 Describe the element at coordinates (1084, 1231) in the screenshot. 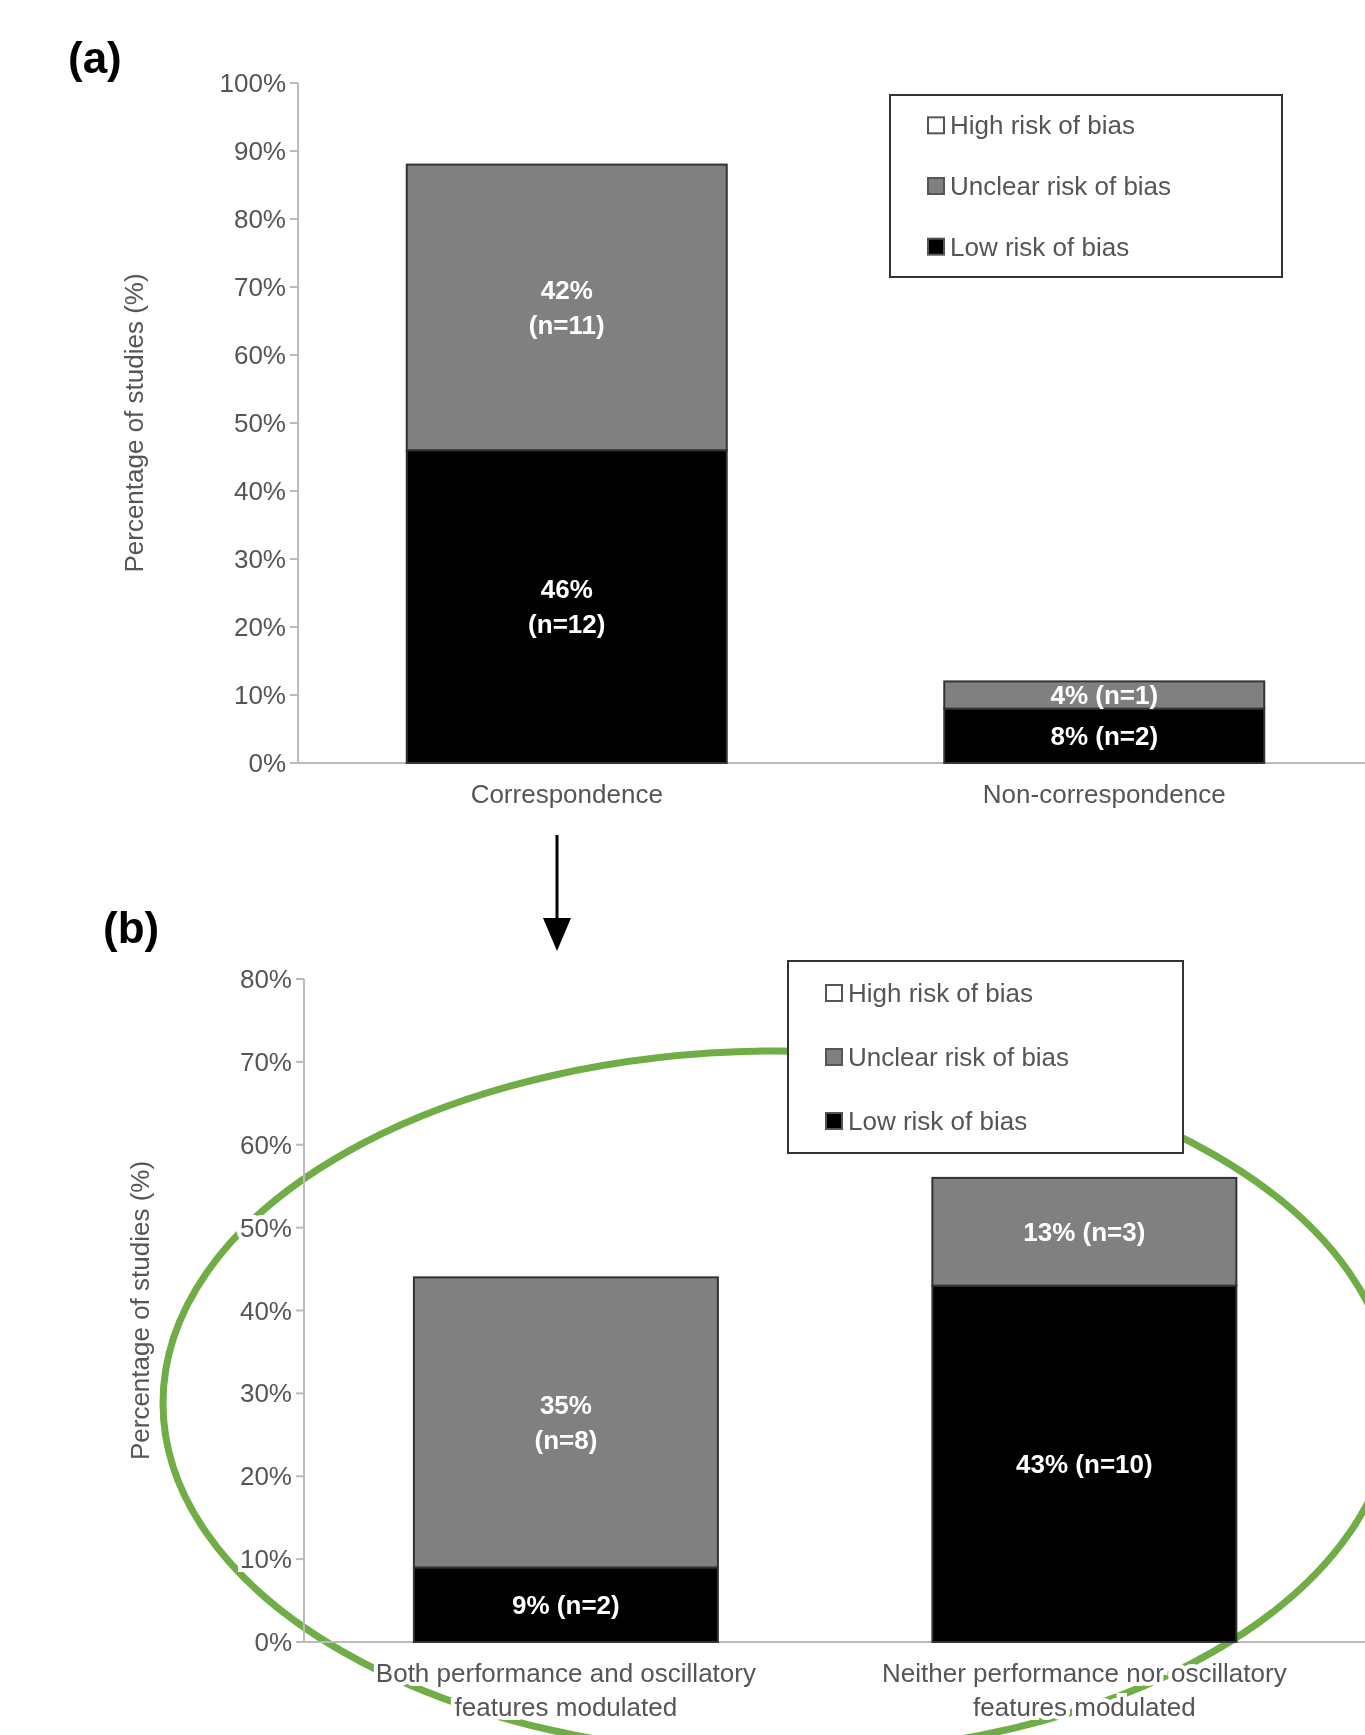

I see `data-label: 13% (n=3)` at that location.